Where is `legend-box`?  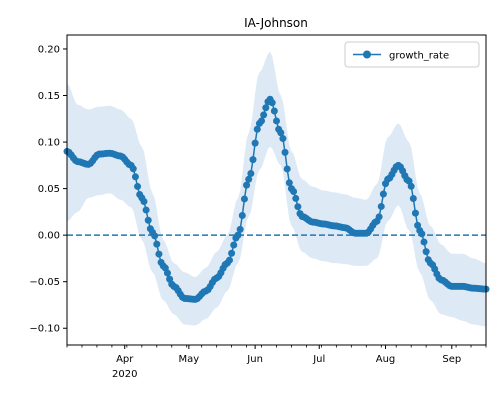
legend-box is located at coordinates (412, 54).